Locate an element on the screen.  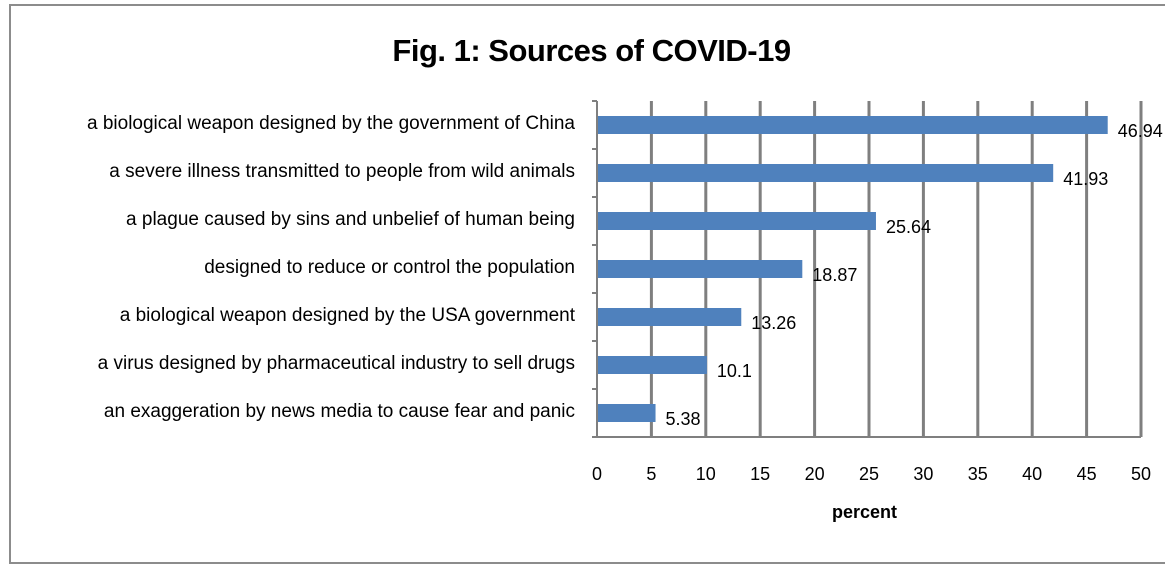
x-tick-label: 30 is located at coordinates (923, 474).